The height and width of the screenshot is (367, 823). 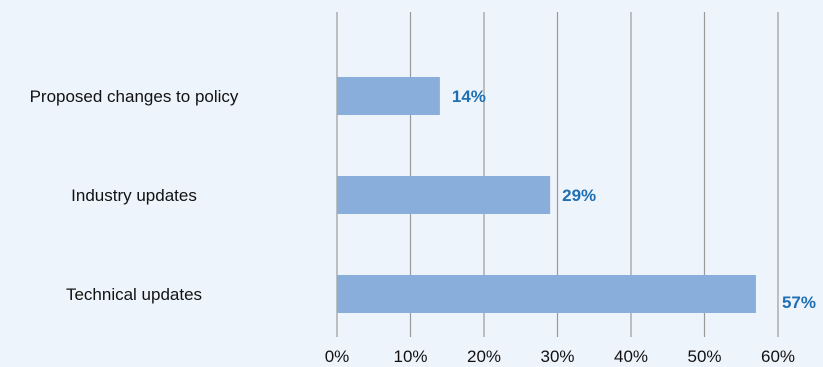 I want to click on x-tick-label: 10%, so click(x=410, y=356).